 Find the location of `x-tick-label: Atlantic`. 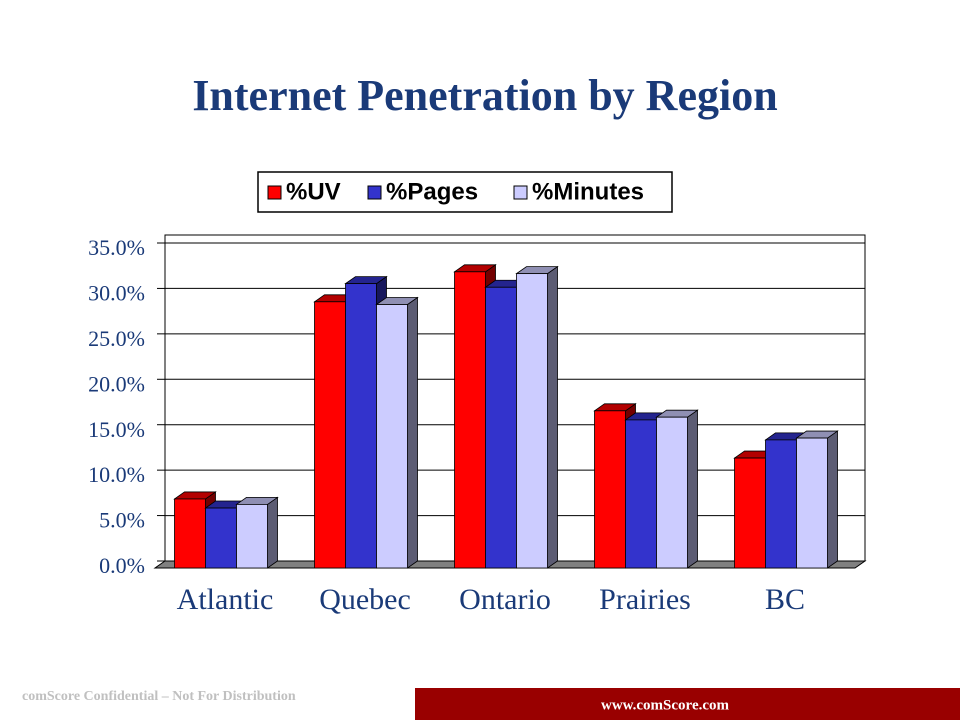

x-tick-label: Atlantic is located at coordinates (225, 599).